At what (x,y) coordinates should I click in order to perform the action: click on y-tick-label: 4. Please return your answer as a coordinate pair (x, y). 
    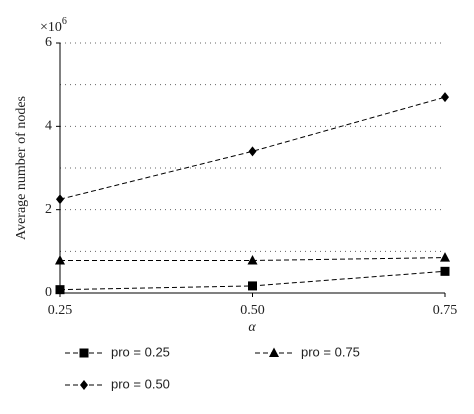
    Looking at the image, I should click on (48, 126).